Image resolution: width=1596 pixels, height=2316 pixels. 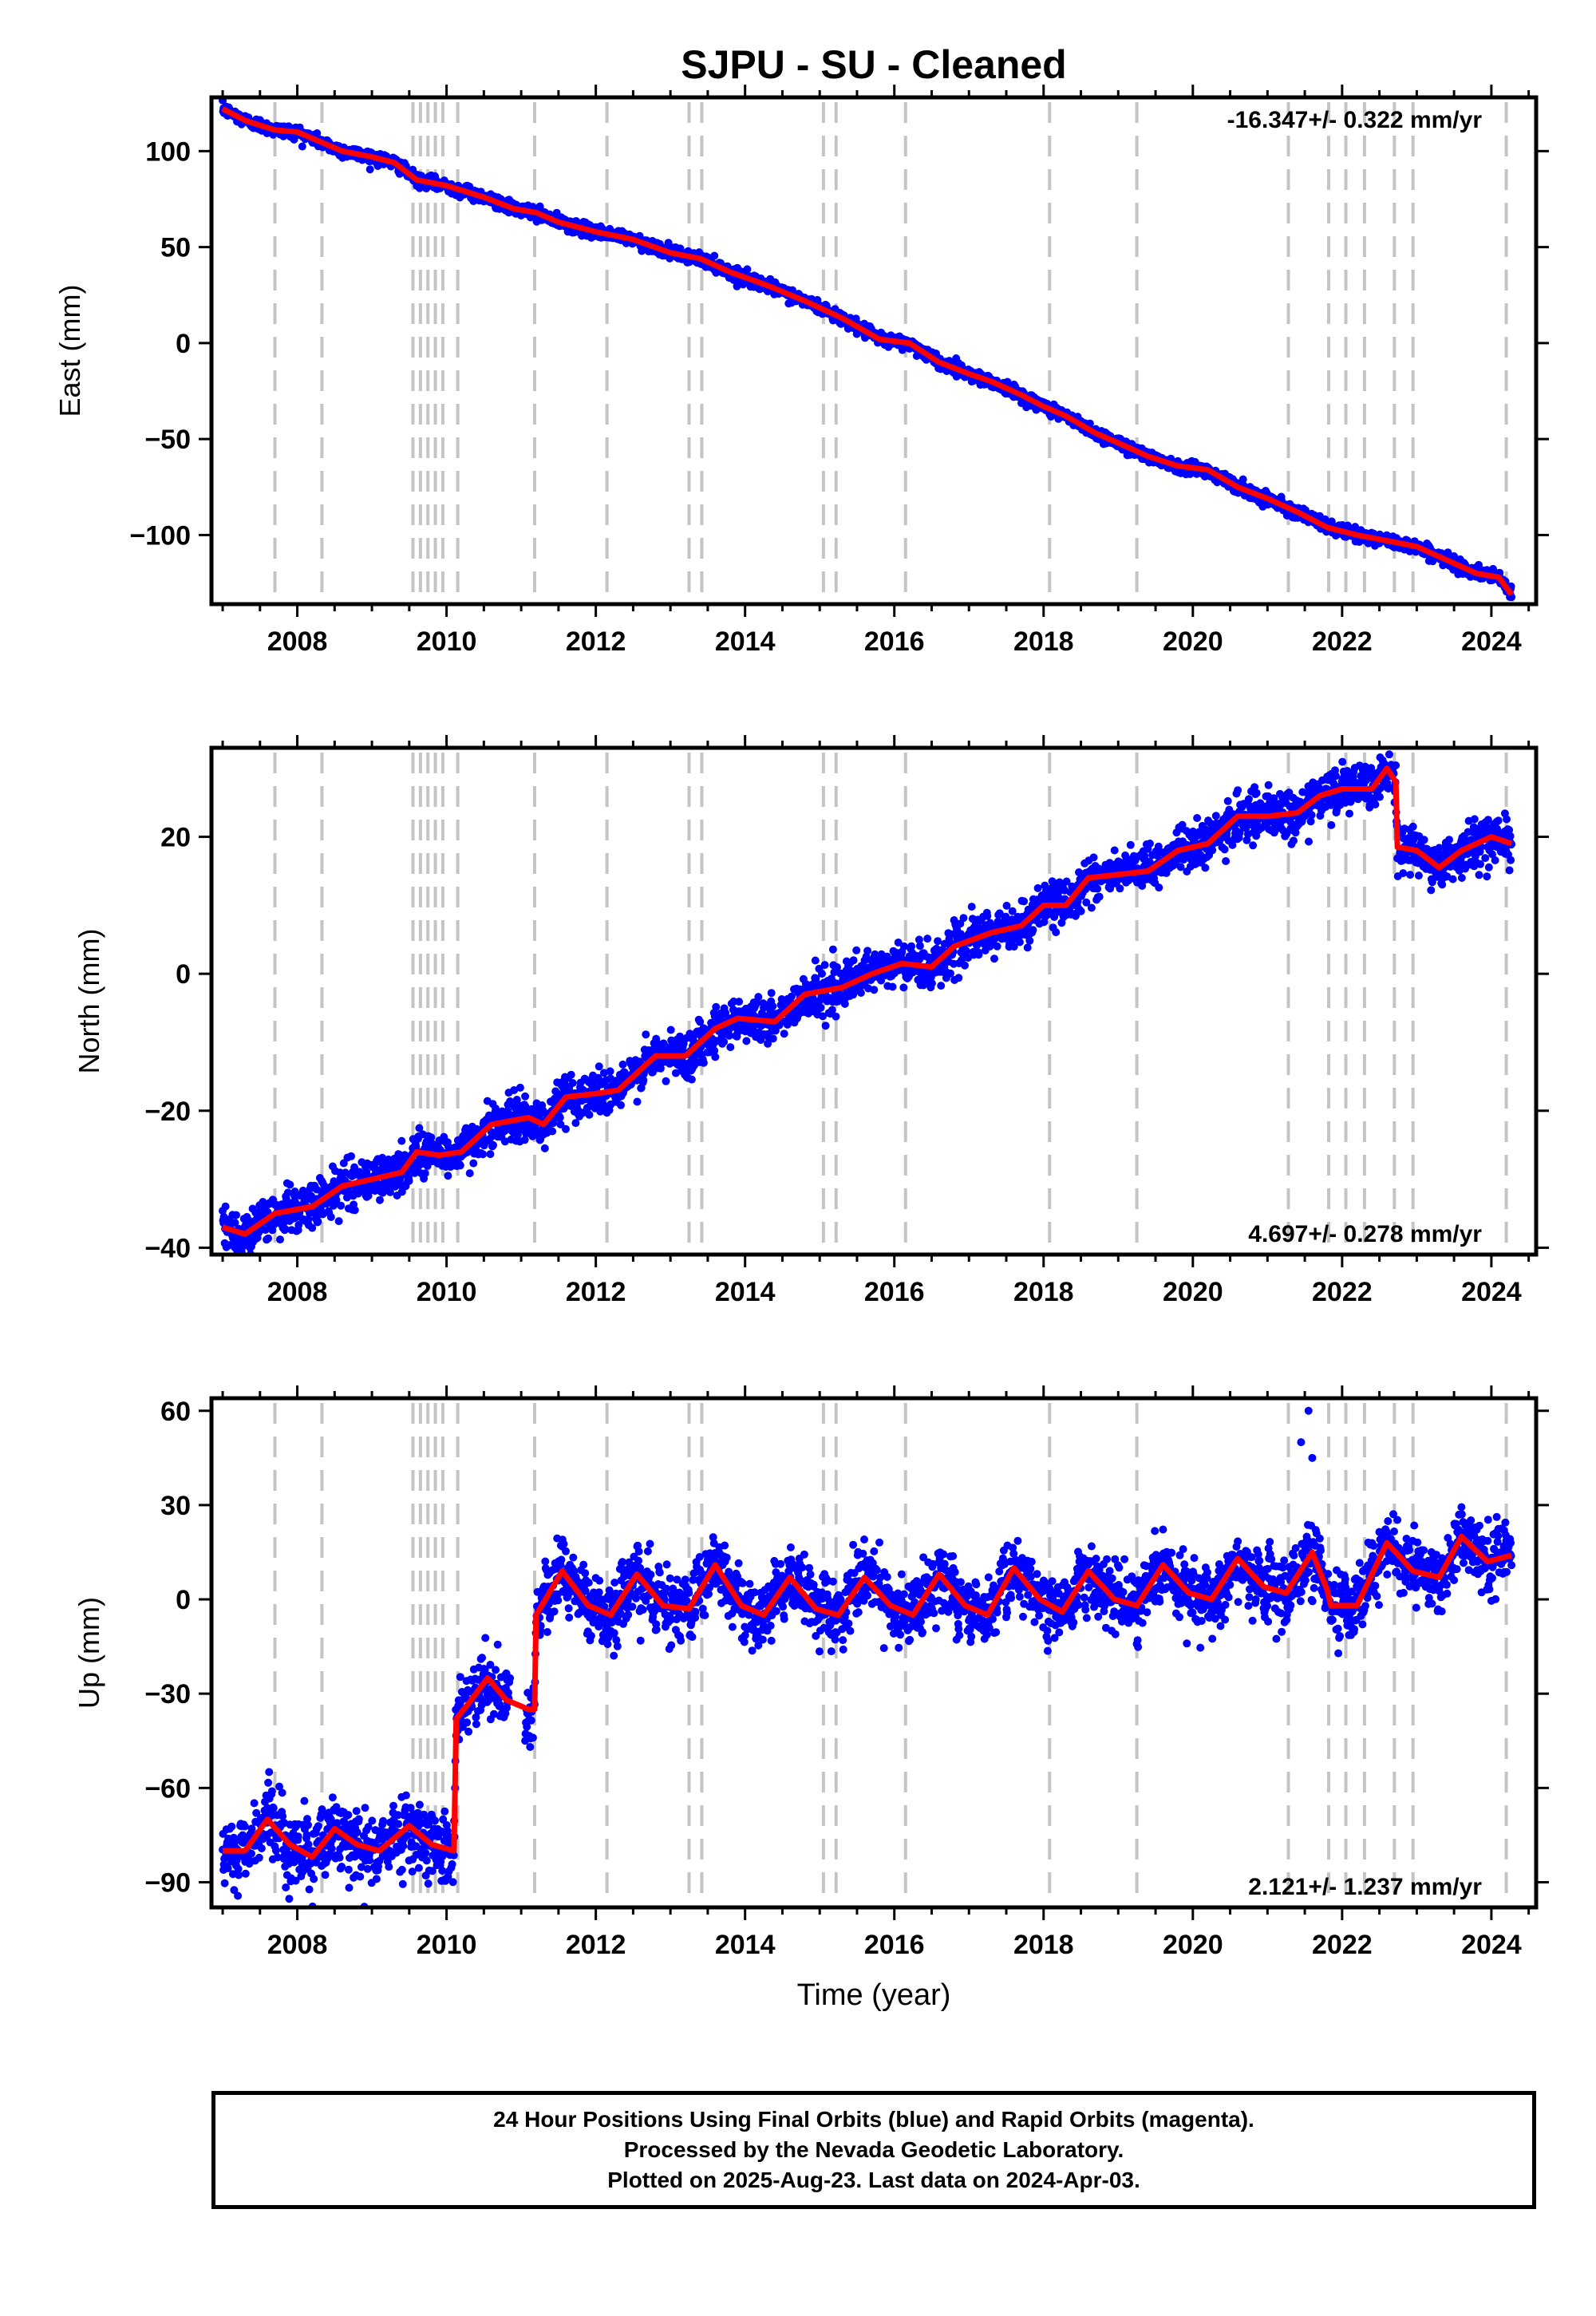 I want to click on y-tick-label: −100, so click(x=160, y=535).